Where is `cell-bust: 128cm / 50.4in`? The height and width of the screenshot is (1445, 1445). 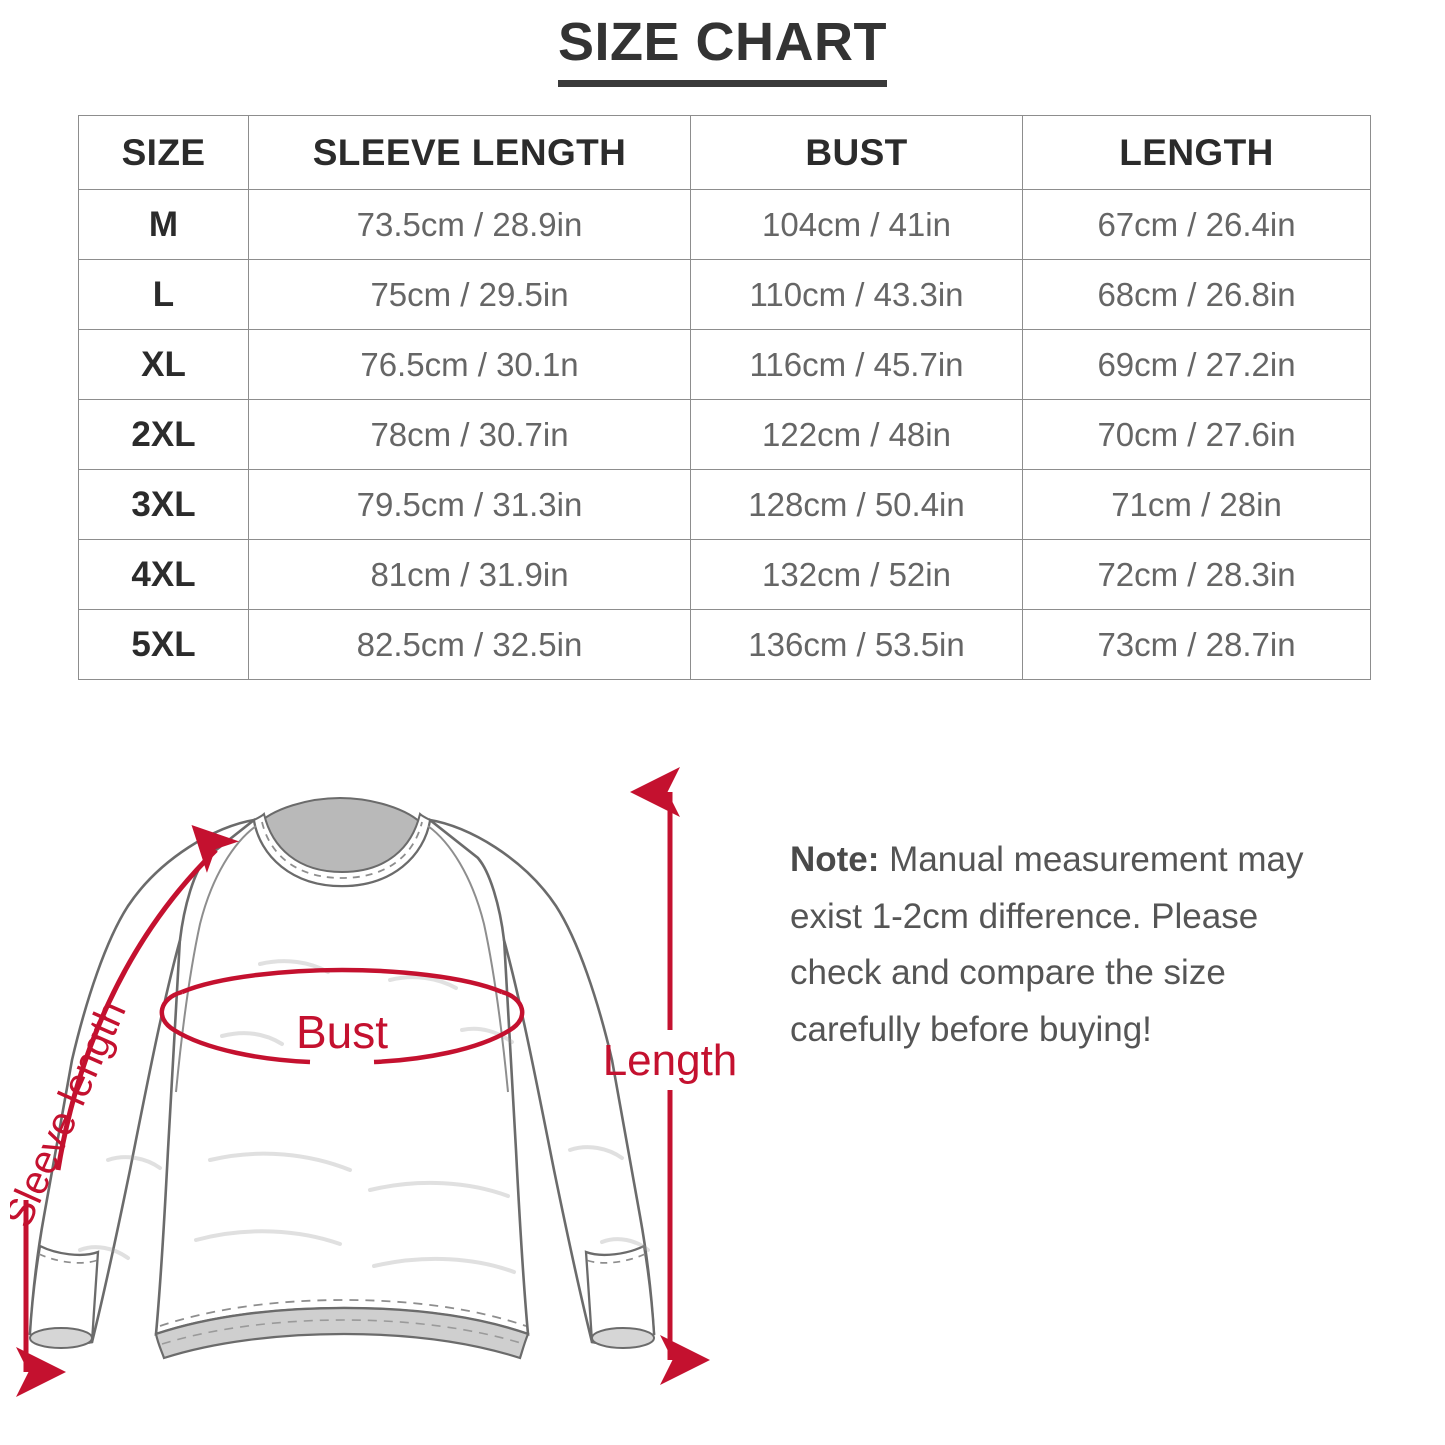 cell-bust: 128cm / 50.4in is located at coordinates (856, 504).